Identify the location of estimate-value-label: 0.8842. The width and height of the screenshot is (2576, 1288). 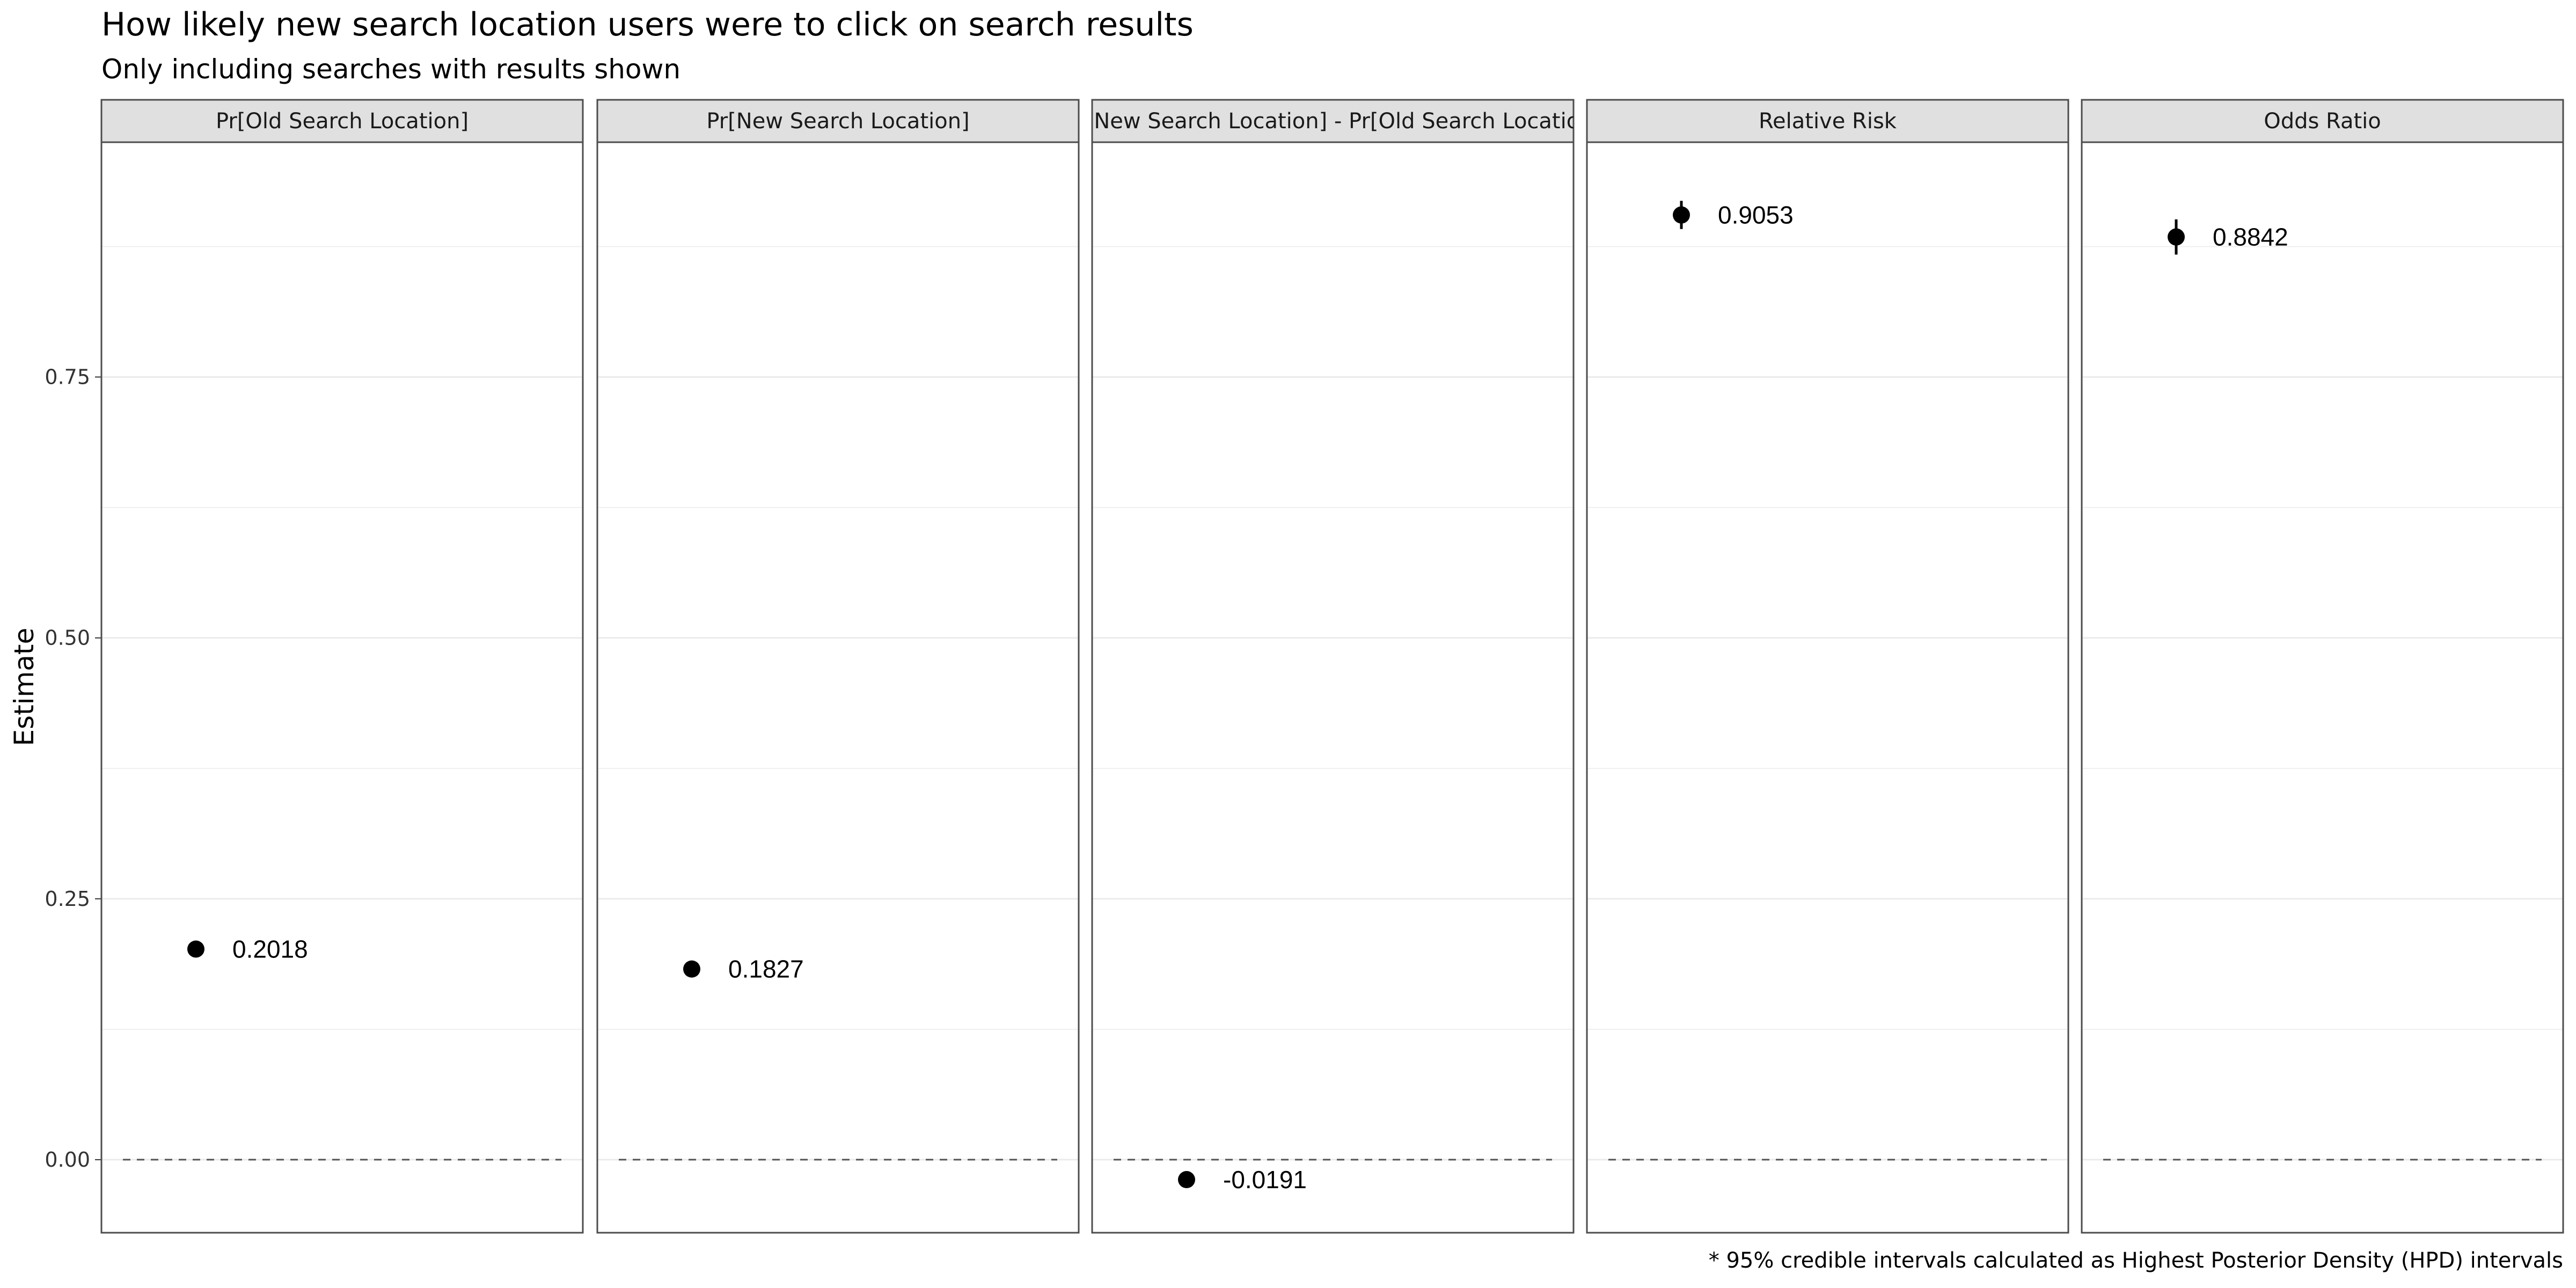
(2250, 237).